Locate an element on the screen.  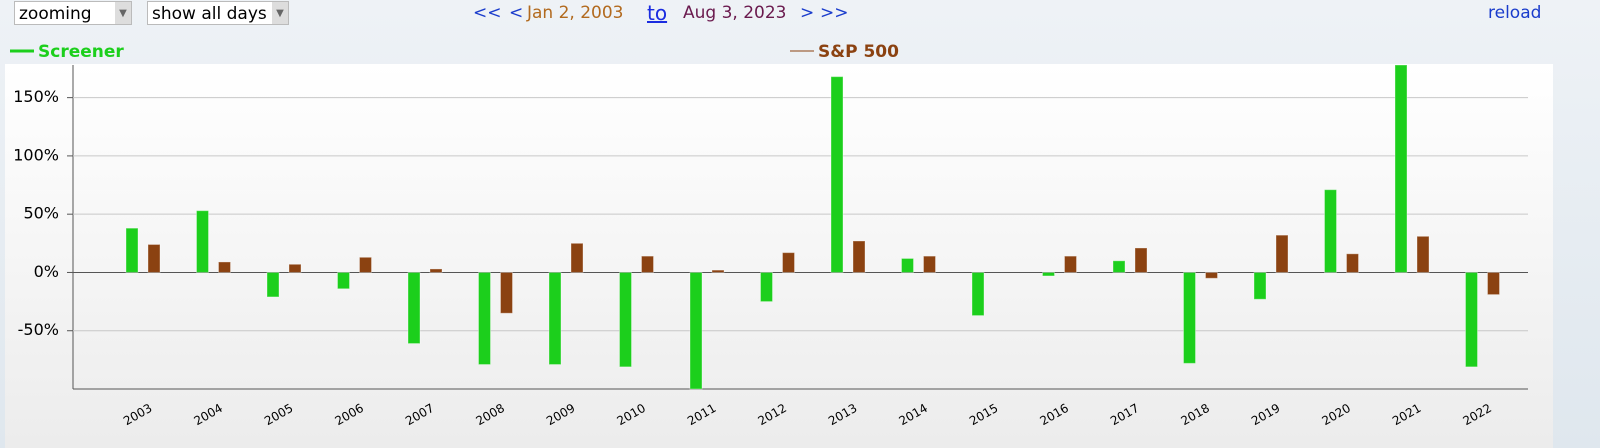
days-select-text: show all days is located at coordinates (209, 14).